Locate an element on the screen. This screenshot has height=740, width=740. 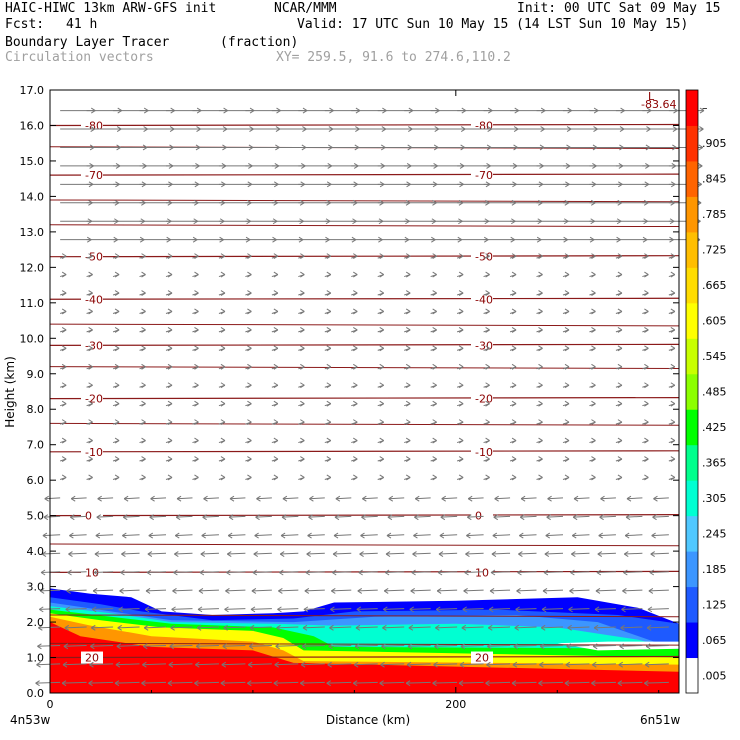
colorbar-label: .845 is located at coordinates (714, 179).